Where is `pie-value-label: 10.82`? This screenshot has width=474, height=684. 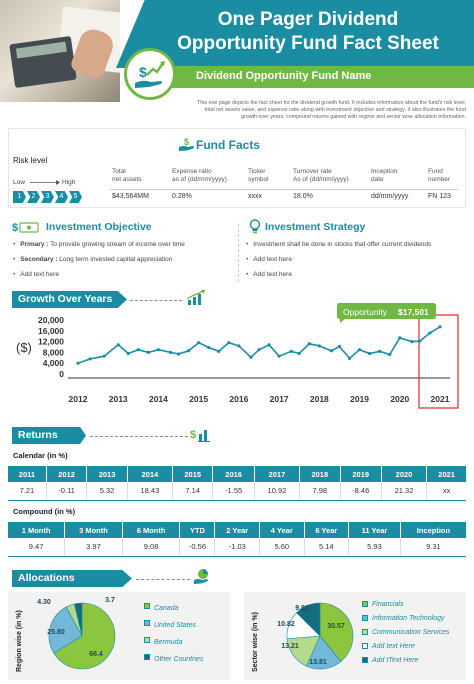 pie-value-label: 10.82 is located at coordinates (286, 624).